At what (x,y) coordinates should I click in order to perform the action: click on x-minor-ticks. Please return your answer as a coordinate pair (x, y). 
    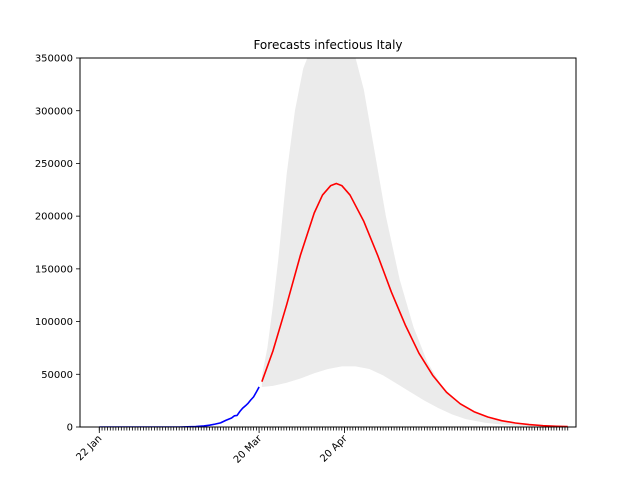
    Looking at the image, I should click on (333, 429).